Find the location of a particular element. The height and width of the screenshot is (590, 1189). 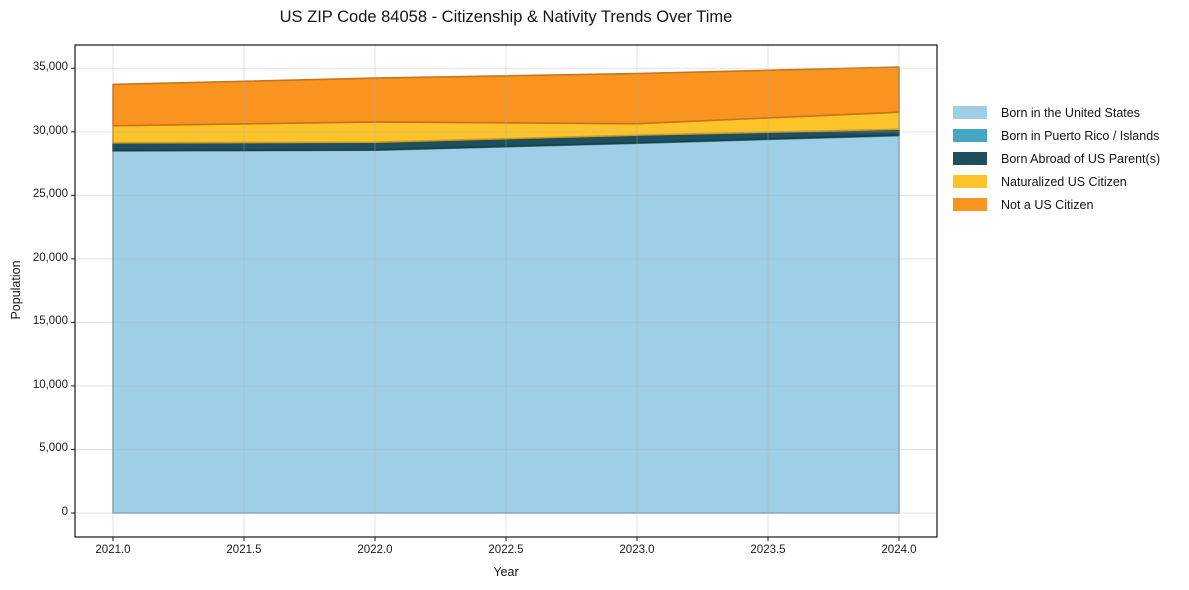

x-axis-label: Year is located at coordinates (506, 572).